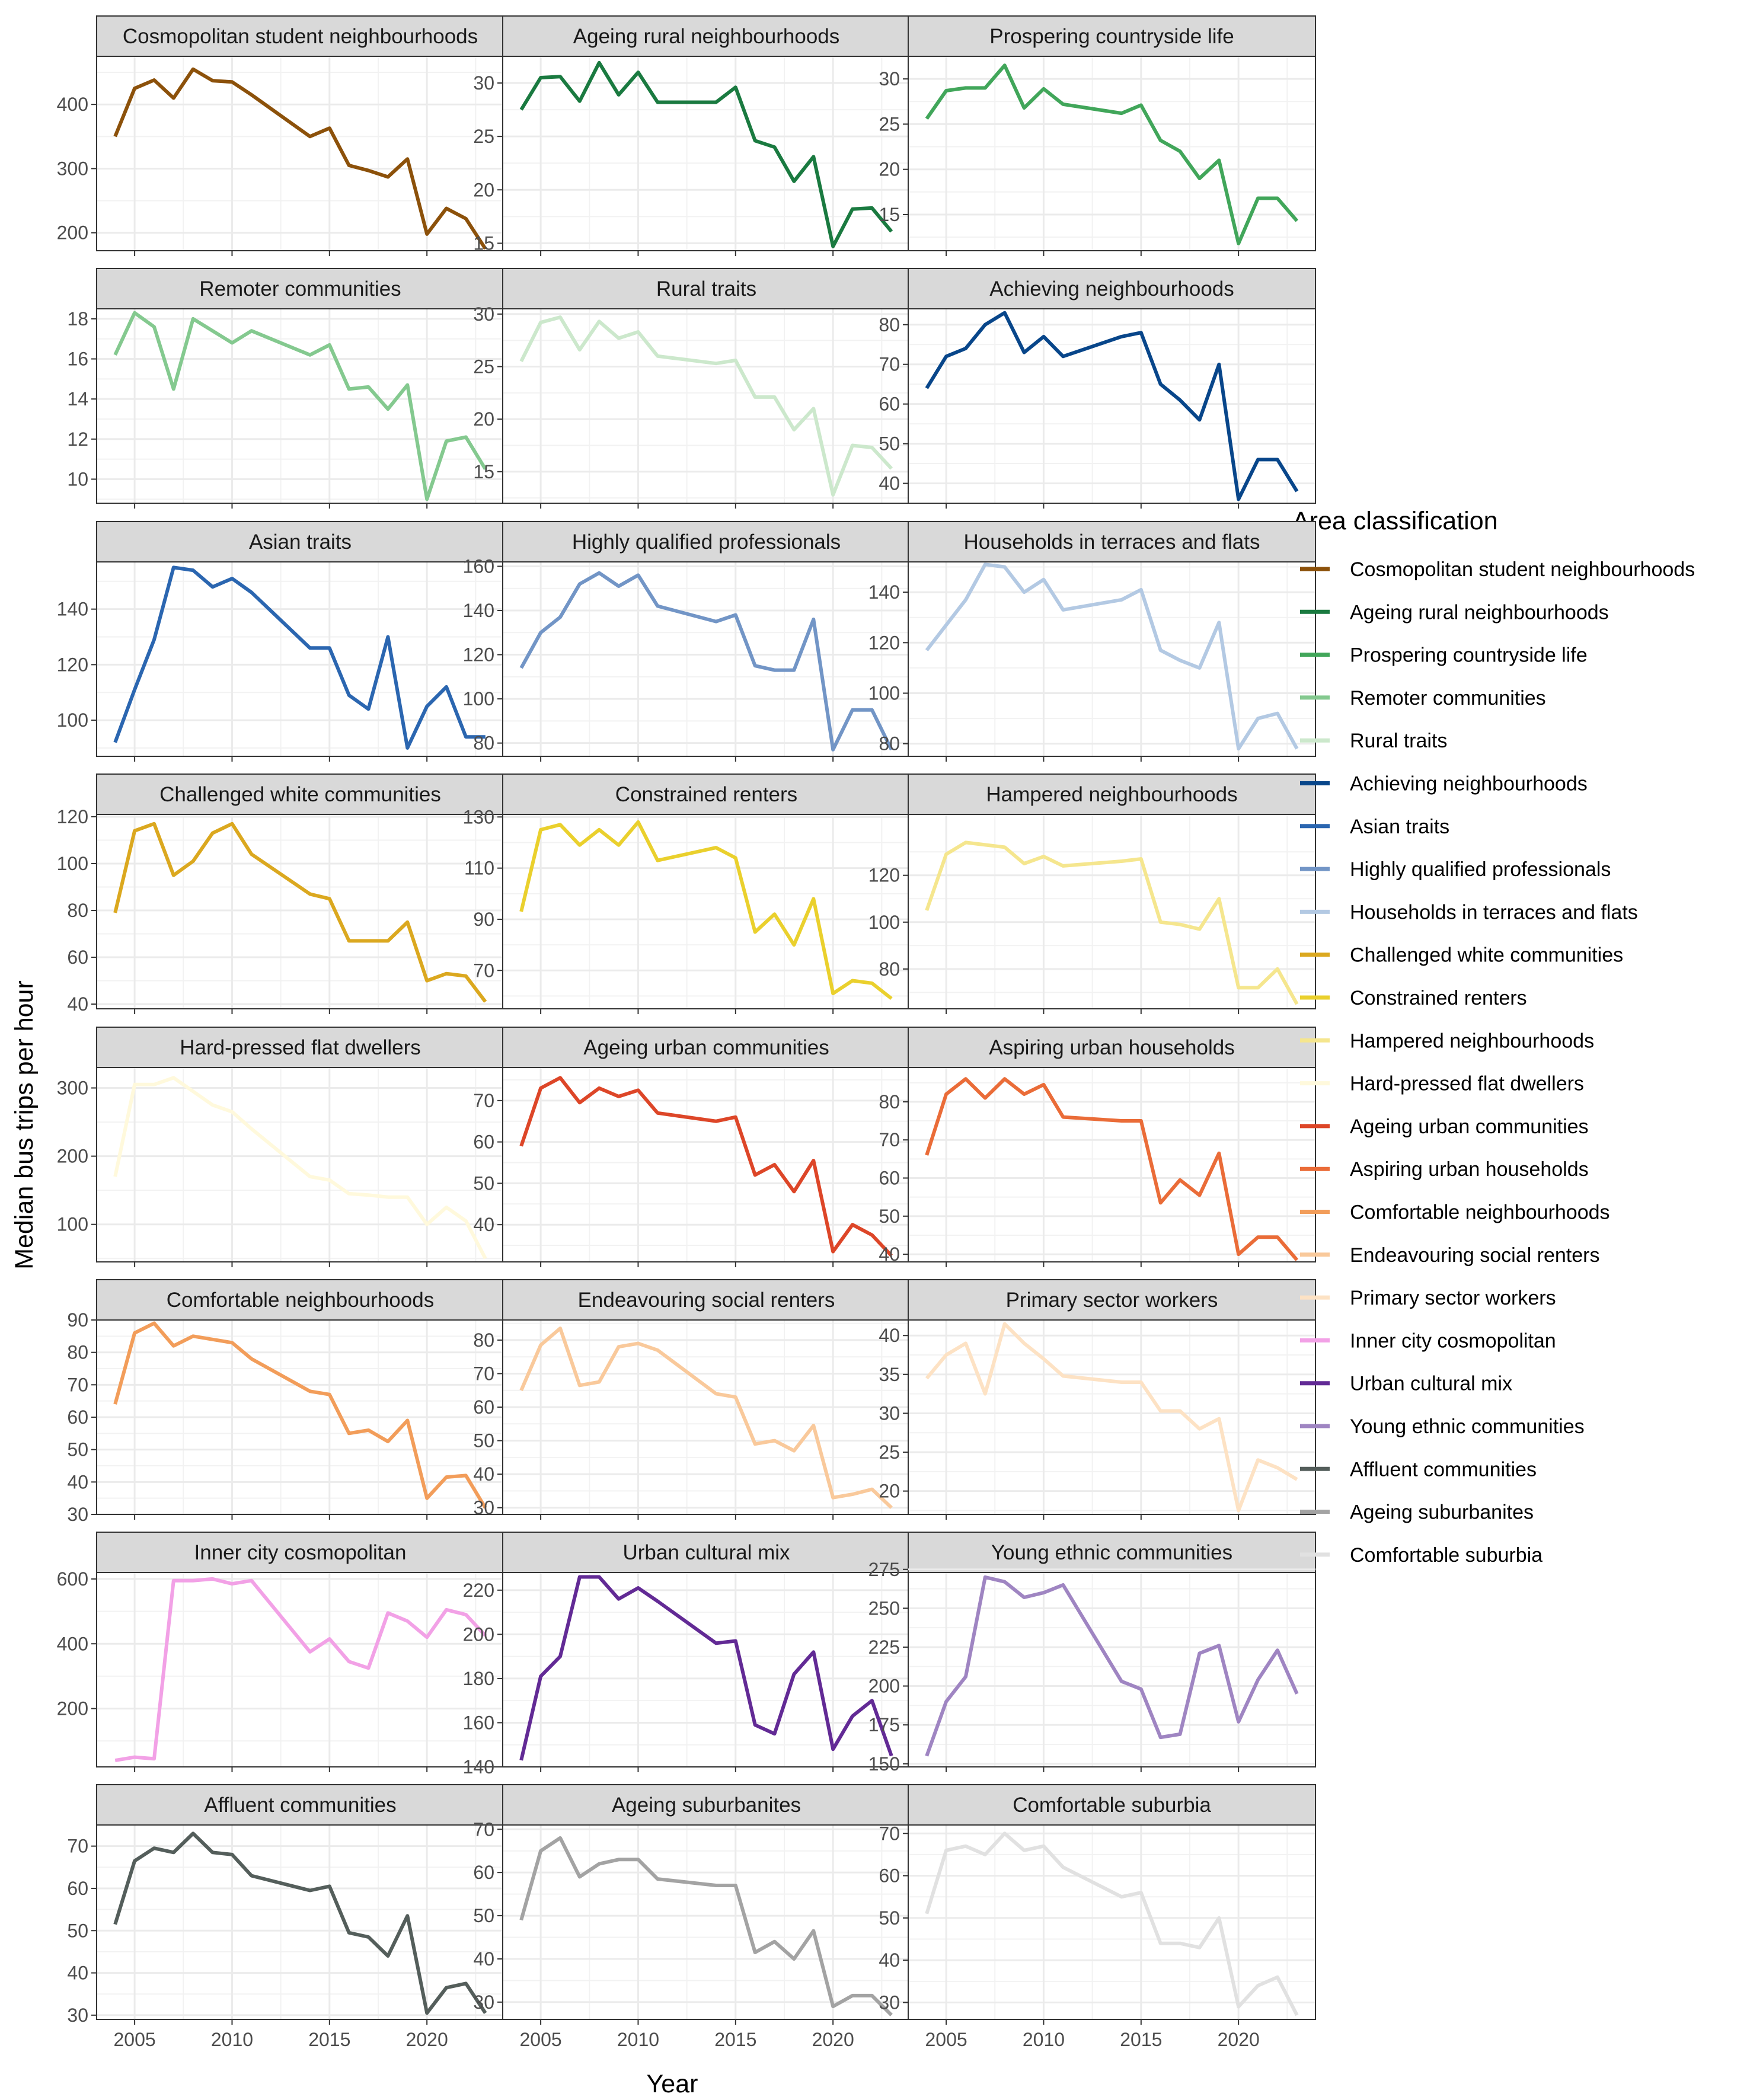 The image size is (1750, 2100). Describe the element at coordinates (1469, 1126) in the screenshot. I see `legend-label: Ageing urban communities` at that location.